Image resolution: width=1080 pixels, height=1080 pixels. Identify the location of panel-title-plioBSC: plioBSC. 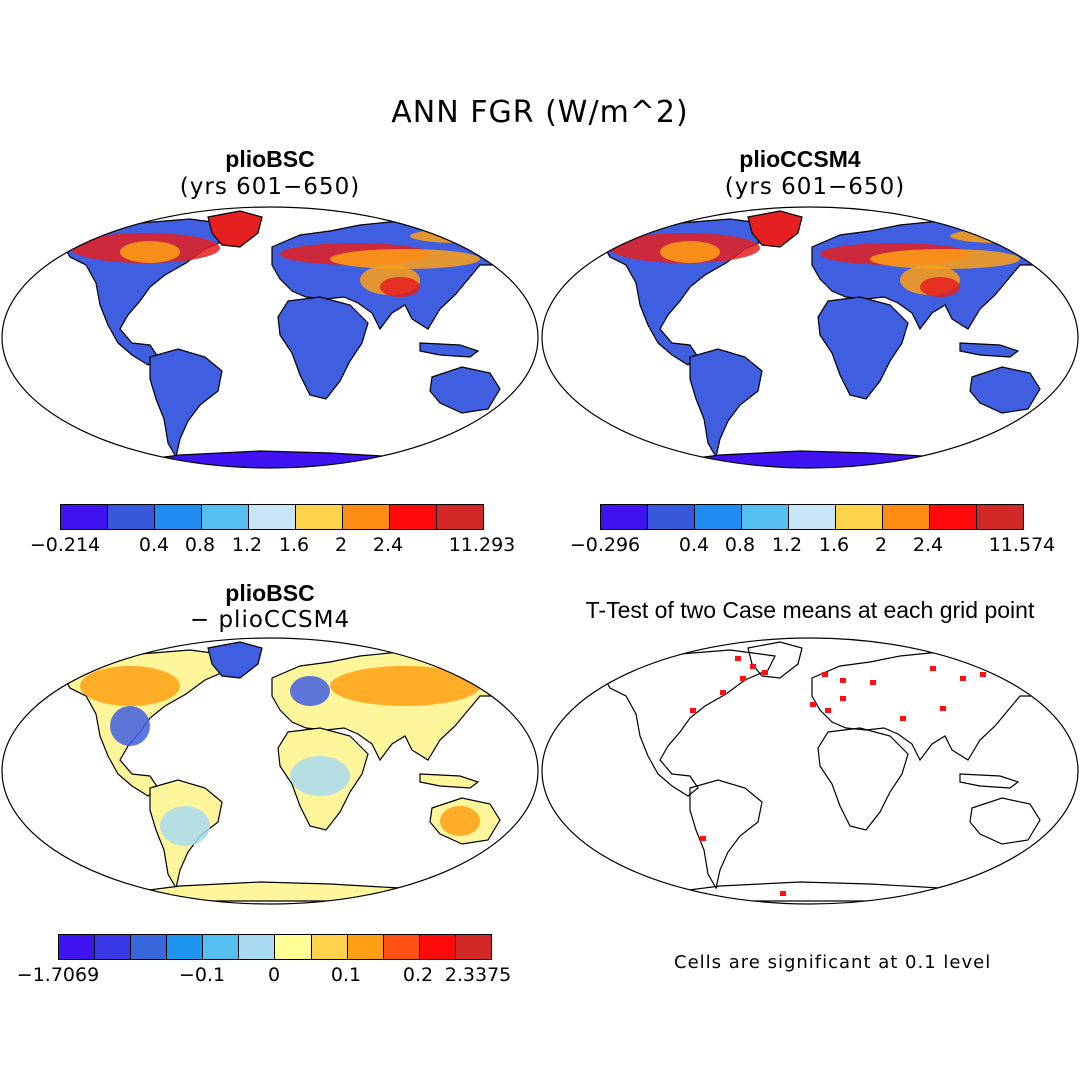
(270, 159).